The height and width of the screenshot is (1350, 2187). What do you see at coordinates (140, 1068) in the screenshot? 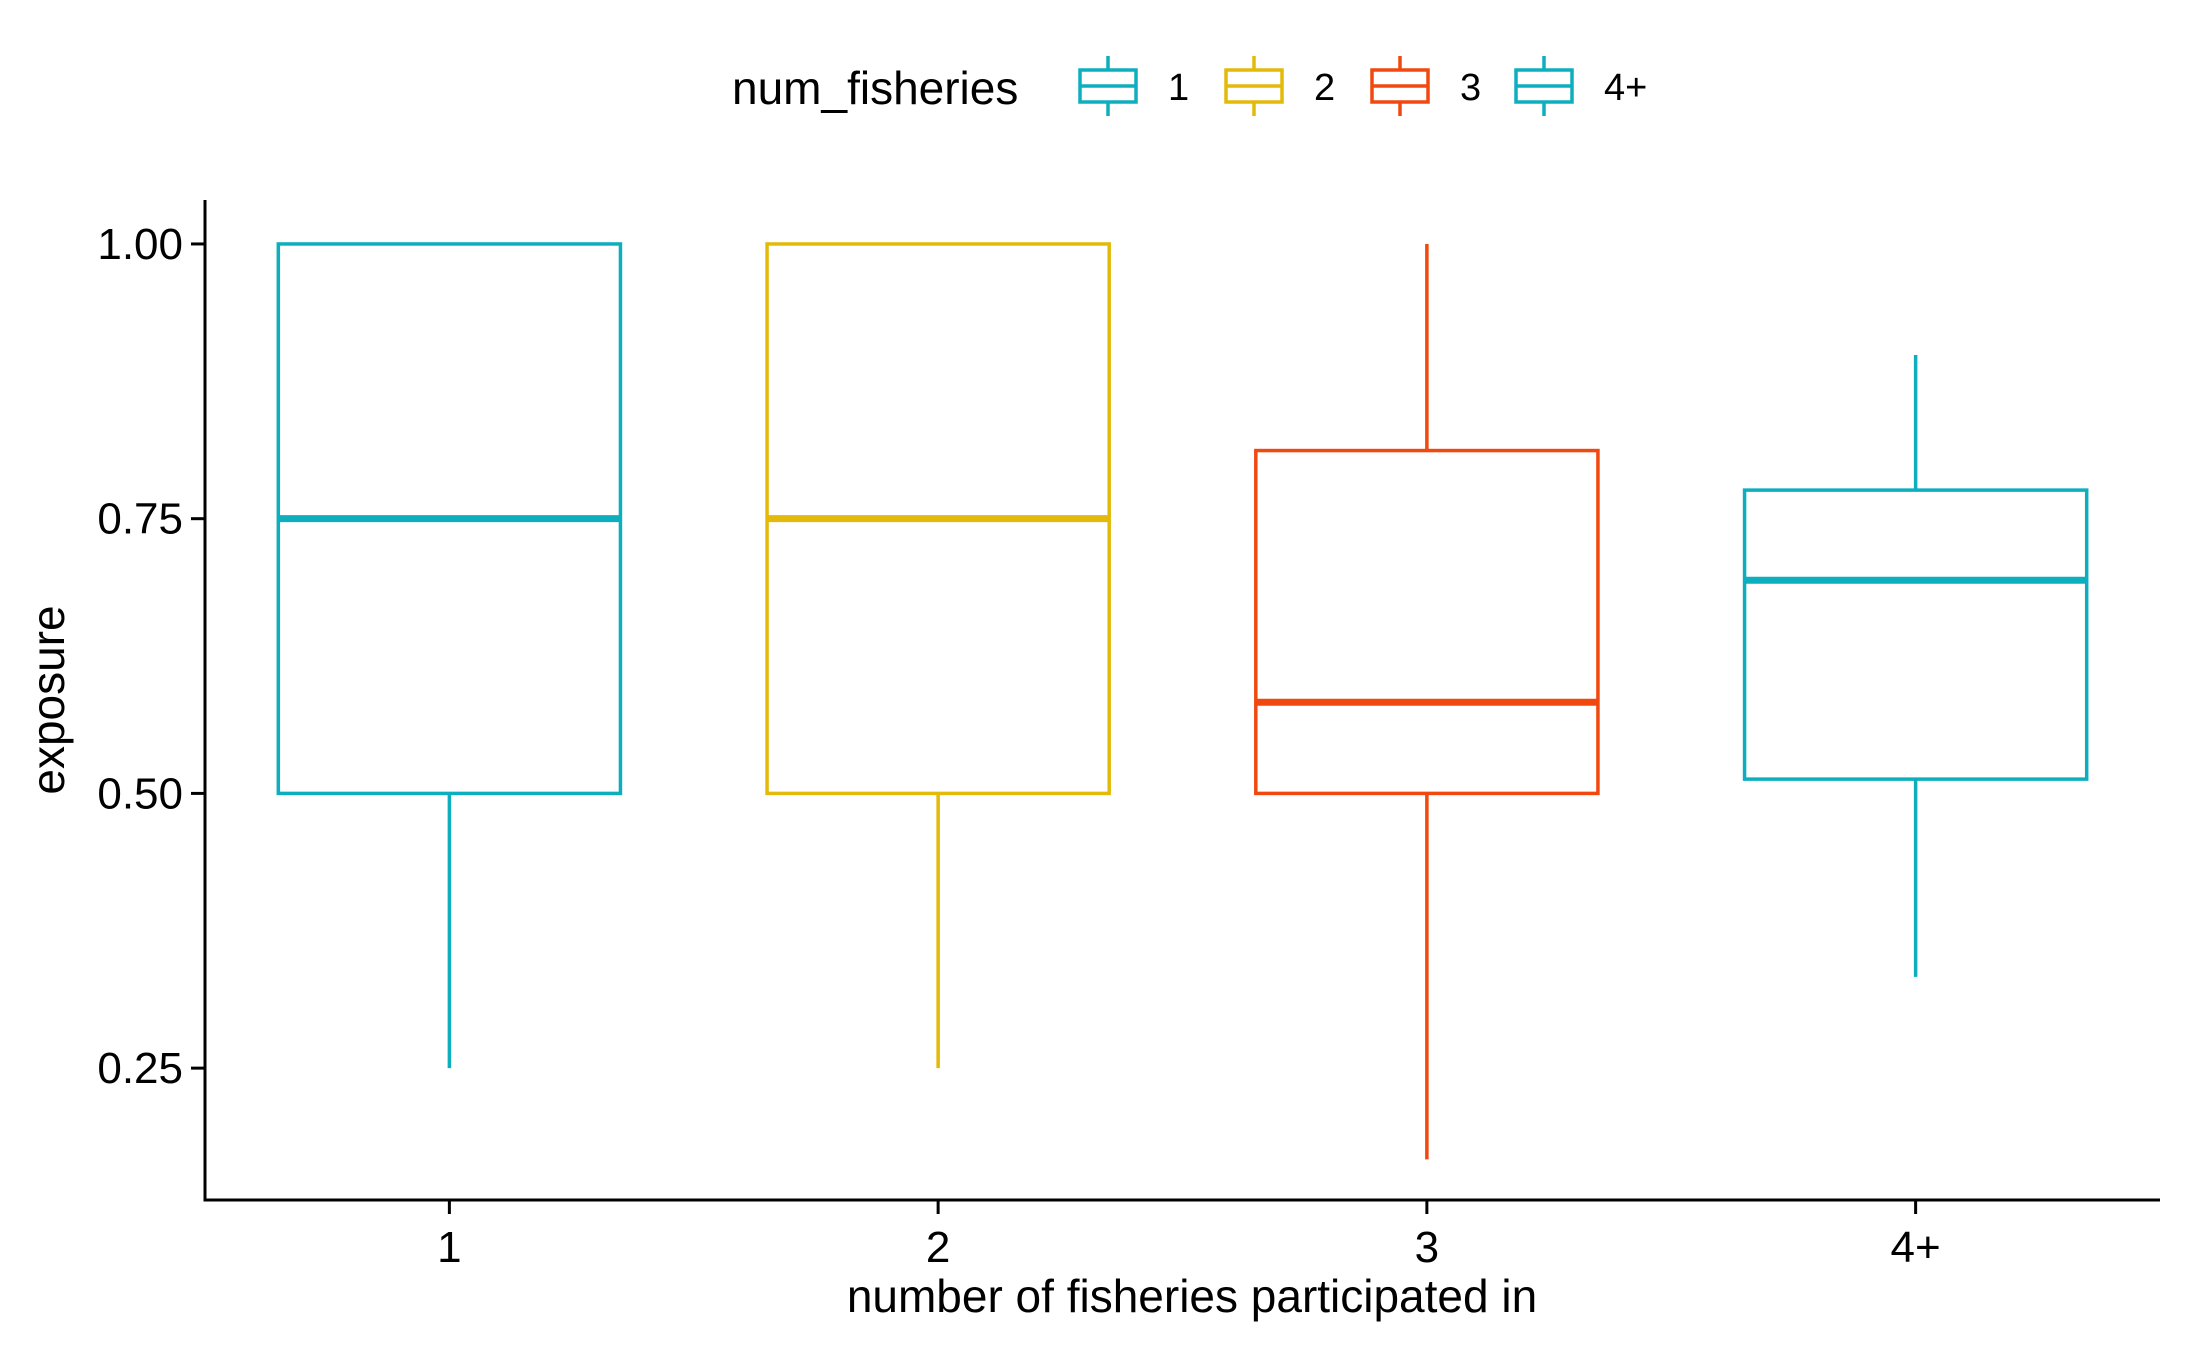
I see `y-tick-label: 0.25` at bounding box center [140, 1068].